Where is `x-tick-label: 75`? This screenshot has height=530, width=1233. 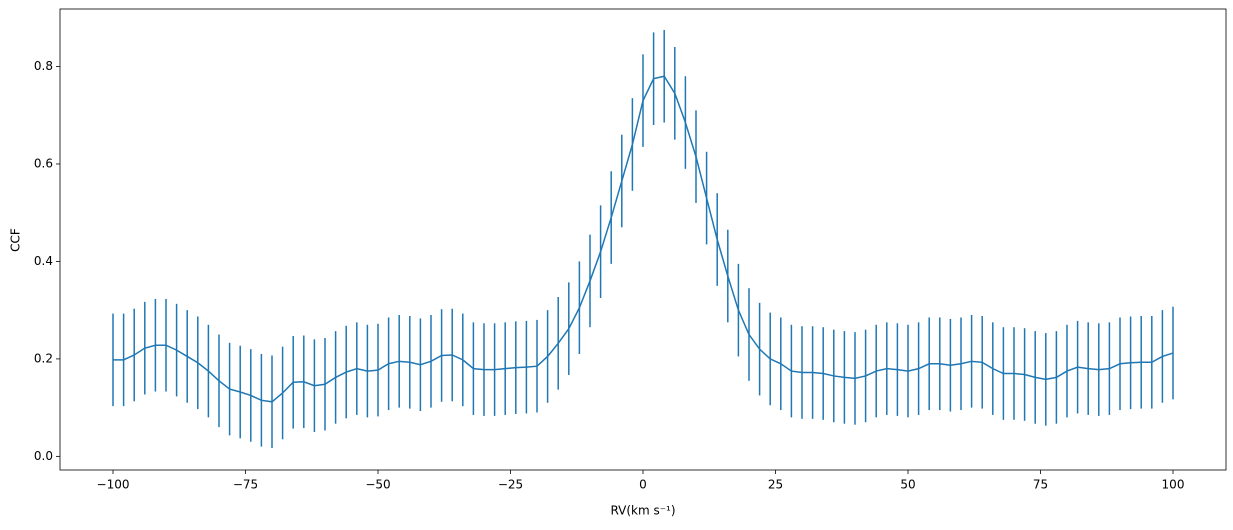
x-tick-label: 75 is located at coordinates (1040, 485).